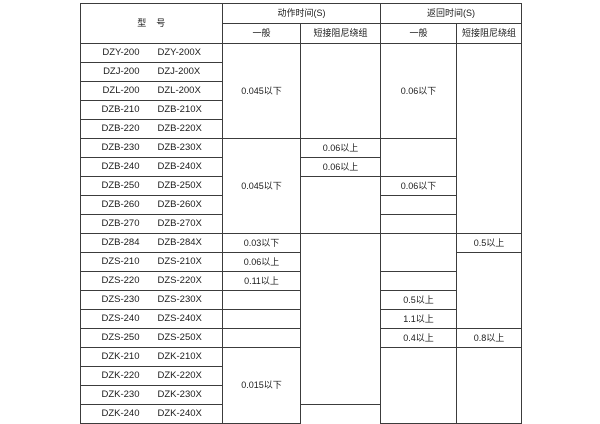  What do you see at coordinates (120, 394) in the screenshot?
I see `model-code-primary: DZK-230` at bounding box center [120, 394].